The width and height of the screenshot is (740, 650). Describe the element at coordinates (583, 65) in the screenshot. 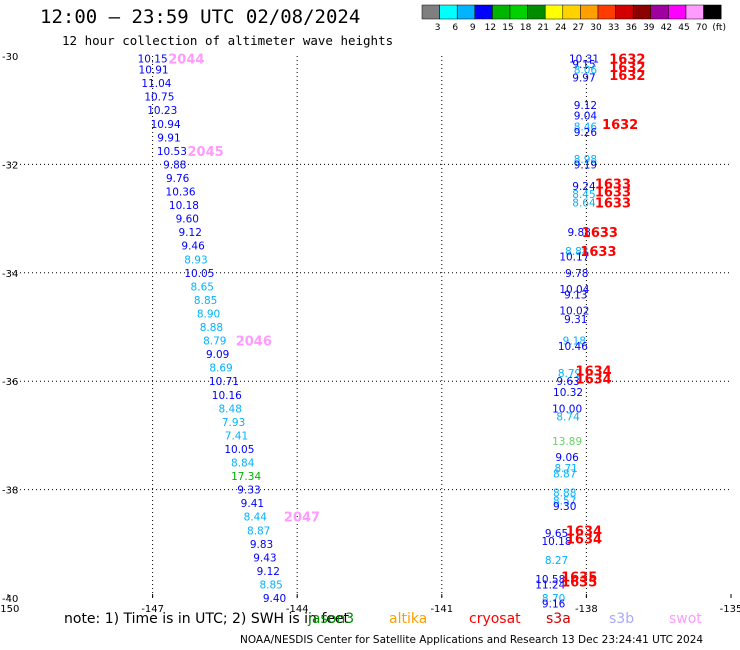

I see `wave-height-label-right: 9.15` at that location.